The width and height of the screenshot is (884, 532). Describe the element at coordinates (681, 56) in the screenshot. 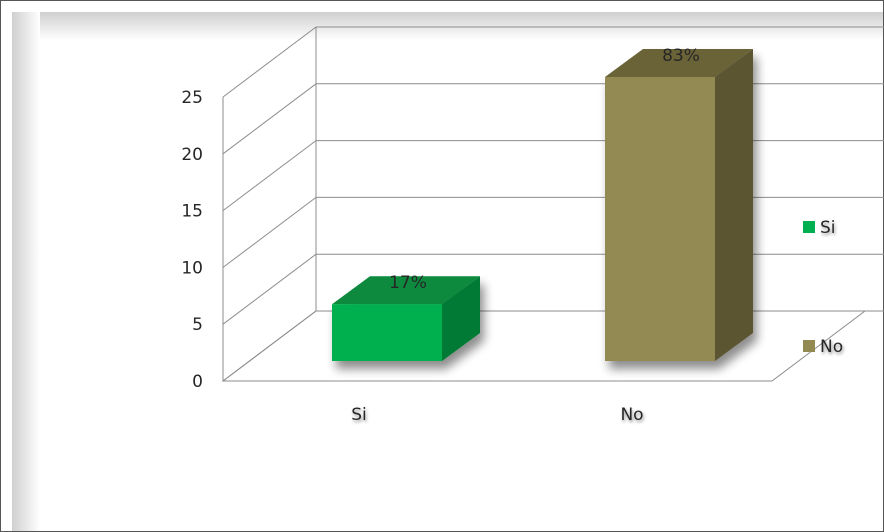

I see `data-label-no: 83%` at that location.